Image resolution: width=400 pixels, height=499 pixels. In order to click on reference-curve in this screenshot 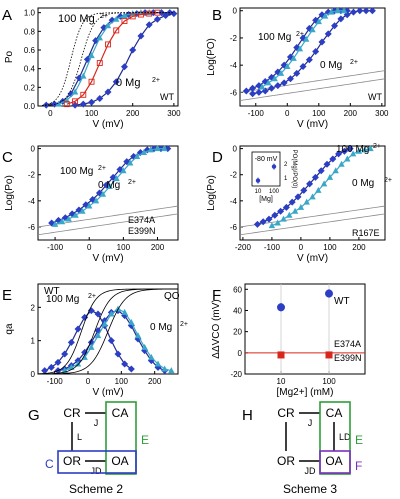, I will do `click(108, 224)`.